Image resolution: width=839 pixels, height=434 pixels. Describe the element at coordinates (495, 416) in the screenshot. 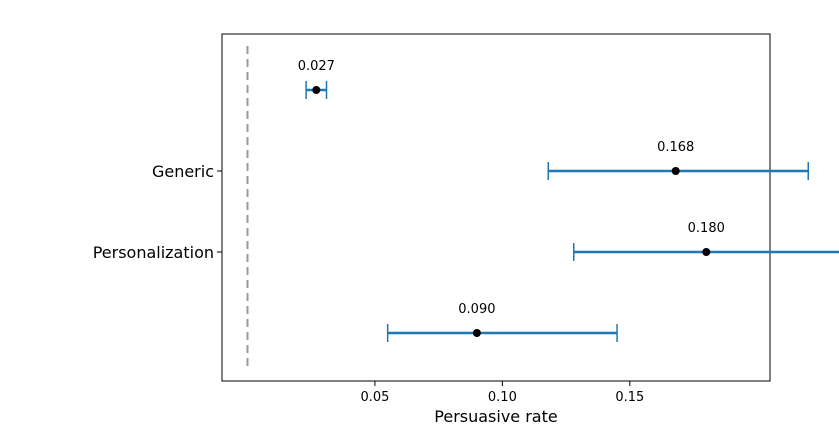

I see `x-axis-title: Persuasive rate` at that location.